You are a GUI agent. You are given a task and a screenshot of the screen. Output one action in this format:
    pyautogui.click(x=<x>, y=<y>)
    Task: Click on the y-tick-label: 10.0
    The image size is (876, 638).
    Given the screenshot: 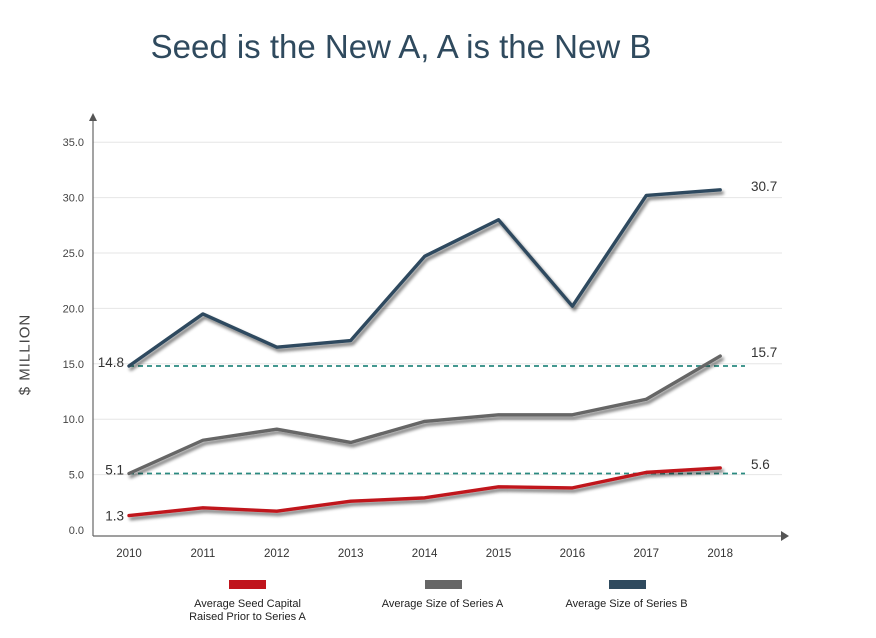 What is the action you would take?
    pyautogui.click(x=73, y=420)
    